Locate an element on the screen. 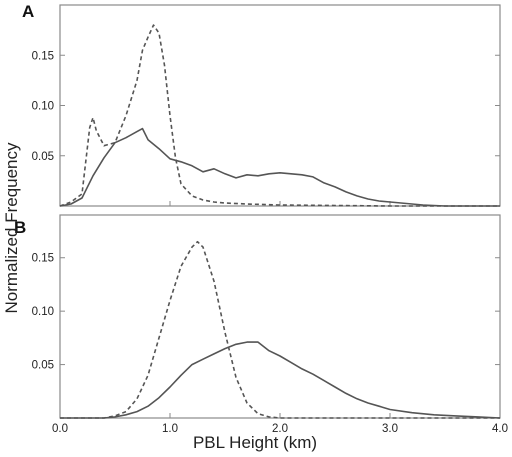 The width and height of the screenshot is (512, 457). x-tick-label: 4.0 is located at coordinates (500, 429).